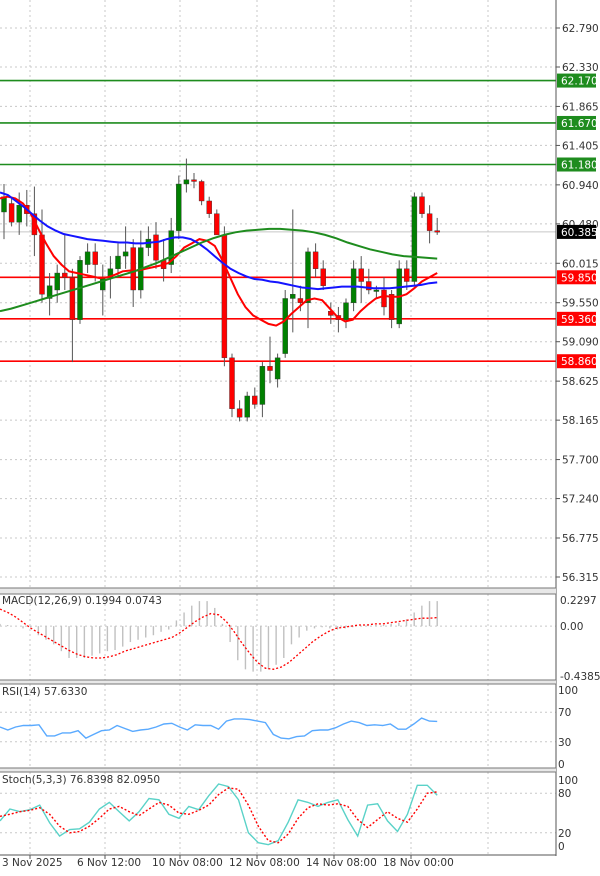  I want to click on macd-signal-line, so click(219, 639).